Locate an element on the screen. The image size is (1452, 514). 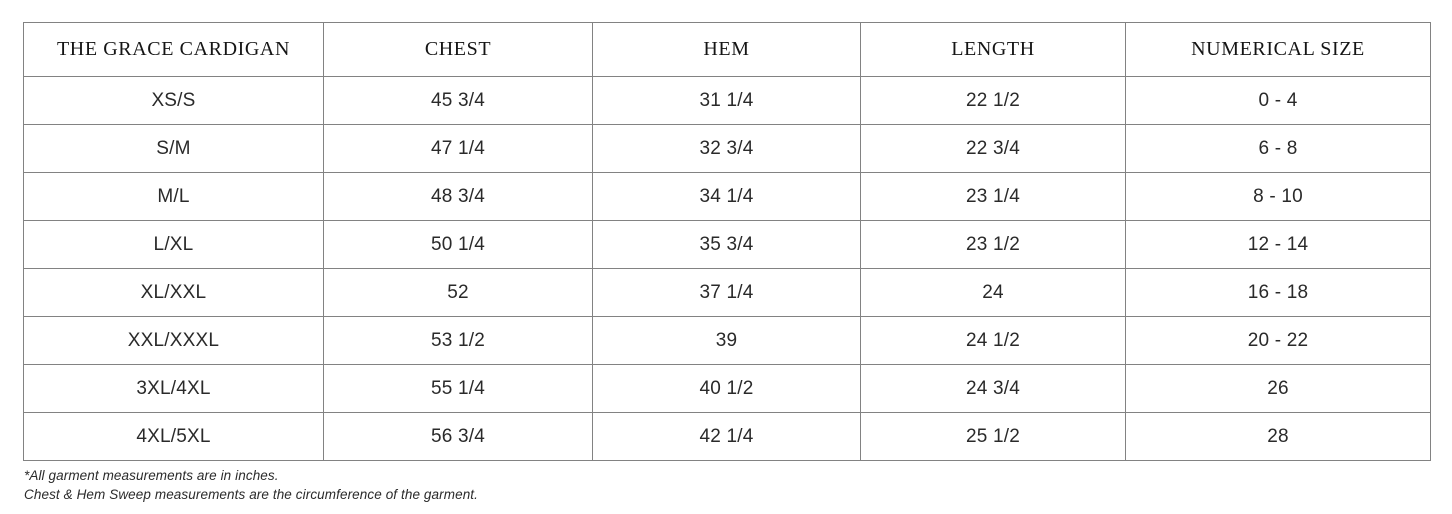
cell-chest: 52 is located at coordinates (458, 292).